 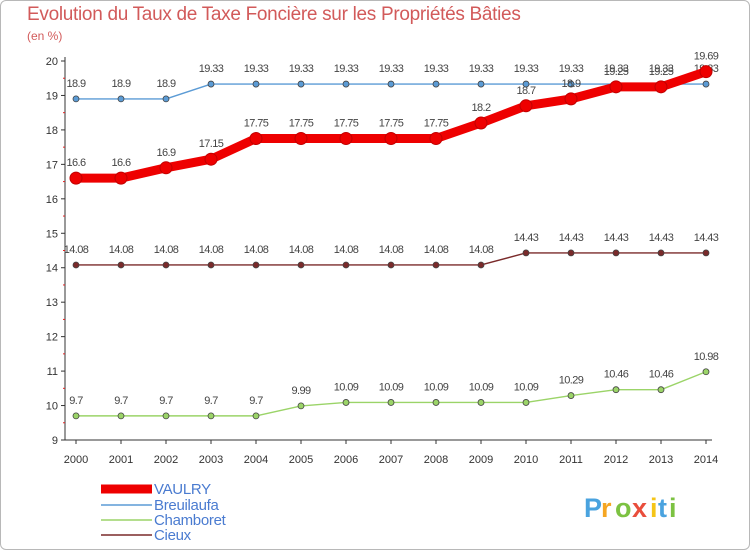 I want to click on data-label-vaulry: 16.6, so click(x=120, y=163).